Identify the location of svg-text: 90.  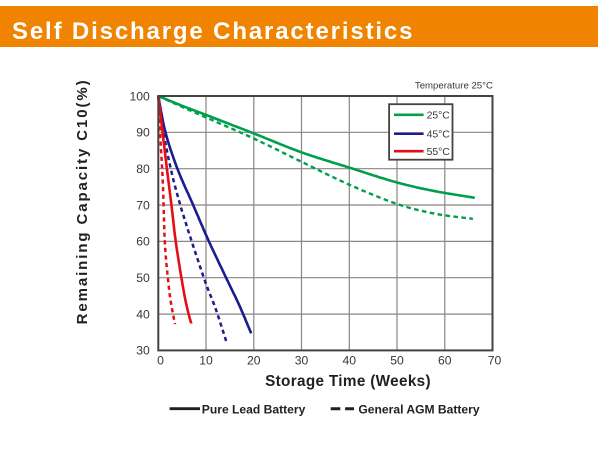
(143, 133).